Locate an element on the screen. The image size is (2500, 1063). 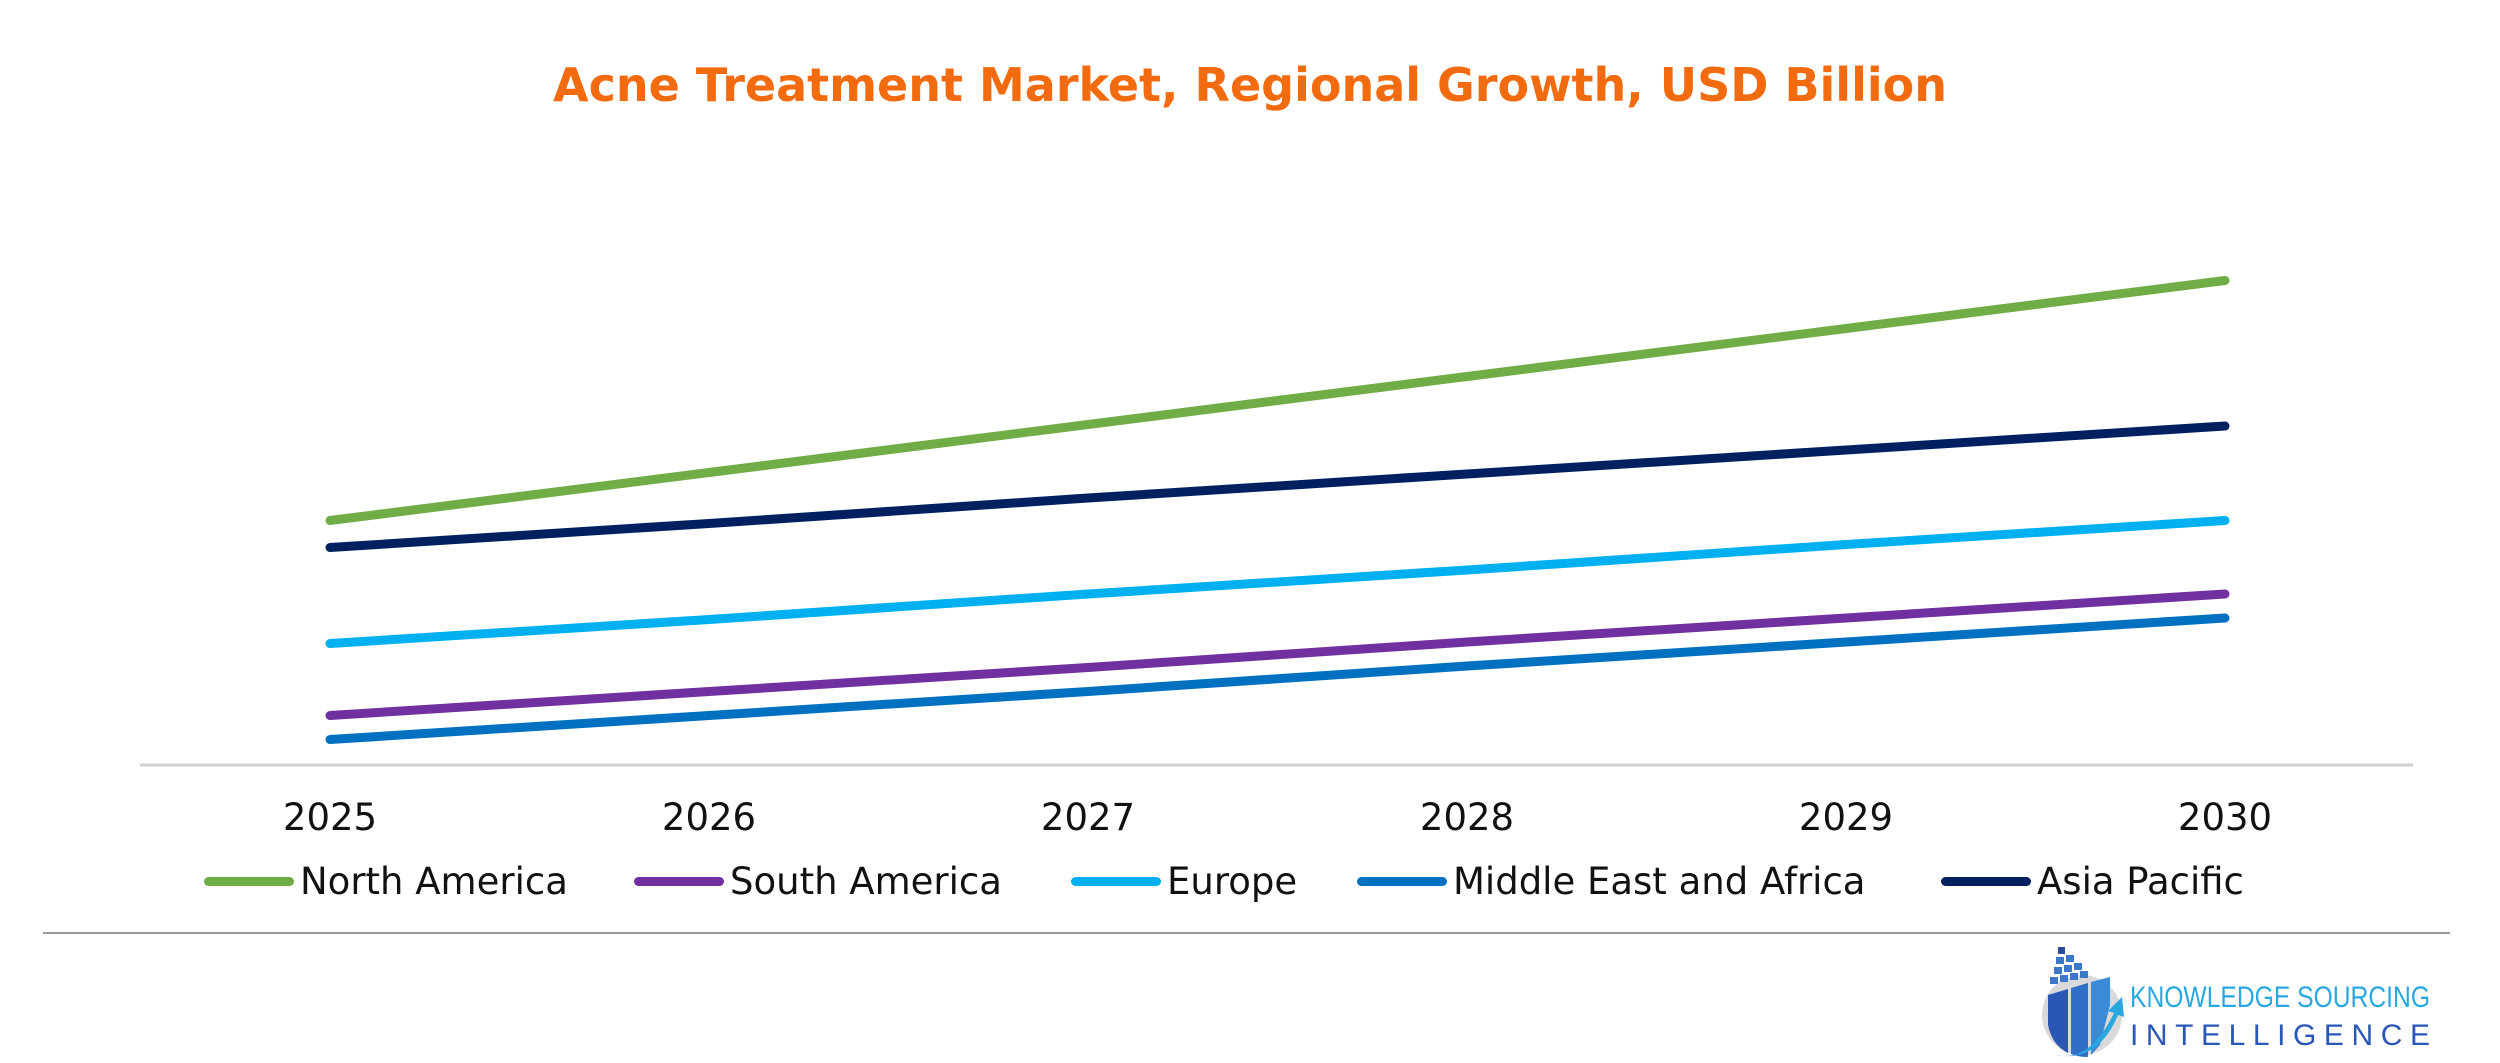
footer-divider is located at coordinates (1246, 933).